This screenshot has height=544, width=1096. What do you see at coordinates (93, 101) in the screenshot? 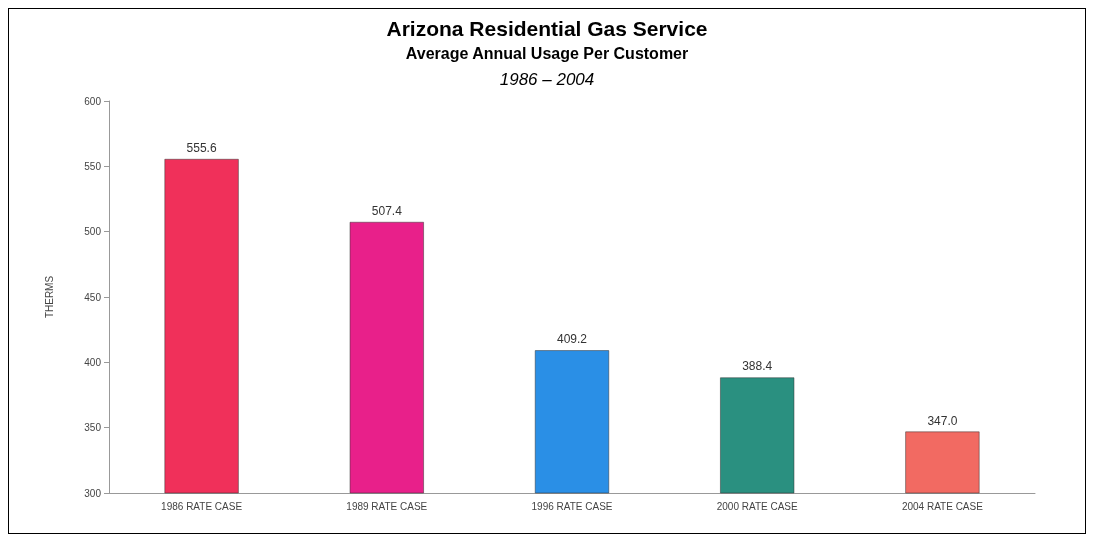
I see `y-tick-label: 600` at bounding box center [93, 101].